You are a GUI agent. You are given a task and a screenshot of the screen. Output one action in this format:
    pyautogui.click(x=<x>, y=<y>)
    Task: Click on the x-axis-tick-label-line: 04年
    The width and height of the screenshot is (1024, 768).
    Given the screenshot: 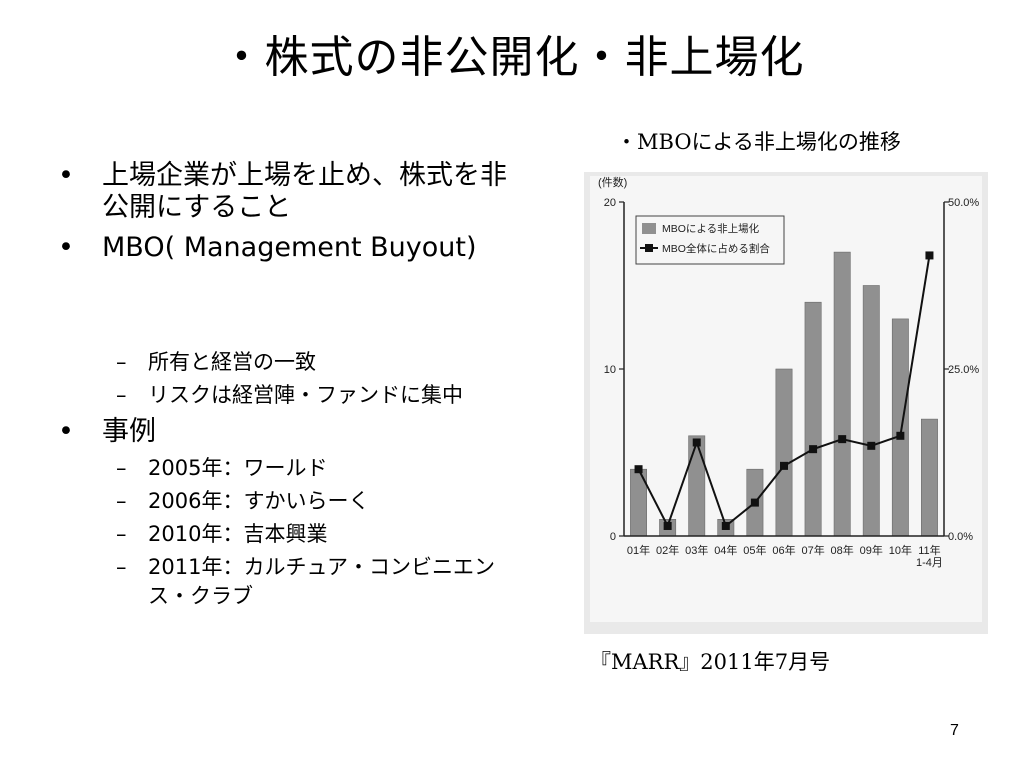 What is the action you would take?
    pyautogui.click(x=725, y=550)
    